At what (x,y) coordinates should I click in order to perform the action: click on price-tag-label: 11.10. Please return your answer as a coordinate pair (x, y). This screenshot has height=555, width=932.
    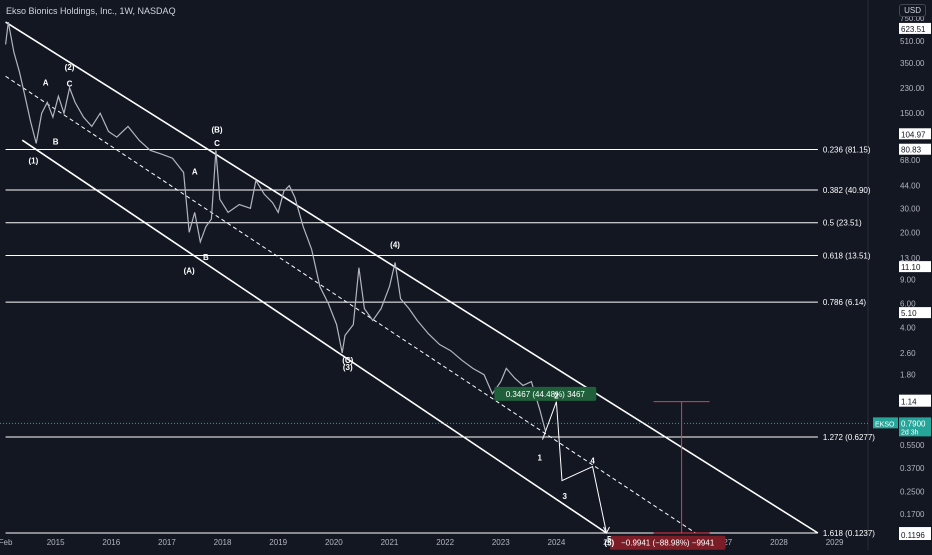
    Looking at the image, I should click on (911, 267).